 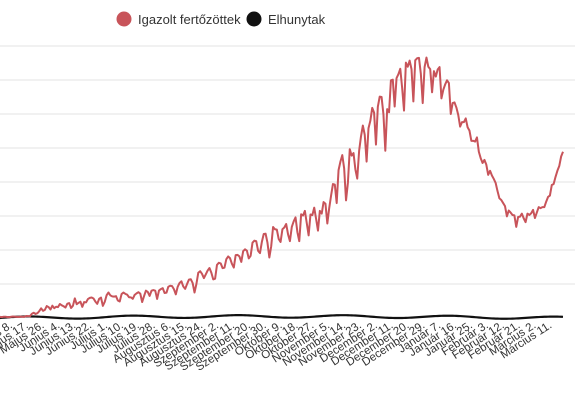 I want to click on legend-label-igazolt: Igazolt fertőzöttek, so click(x=189, y=19).